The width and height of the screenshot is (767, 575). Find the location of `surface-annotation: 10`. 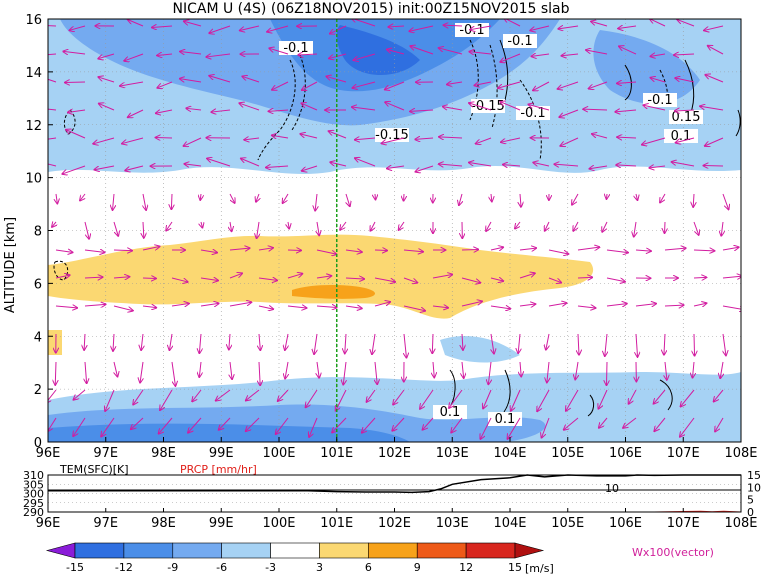

surface-annotation: 10 is located at coordinates (612, 488).